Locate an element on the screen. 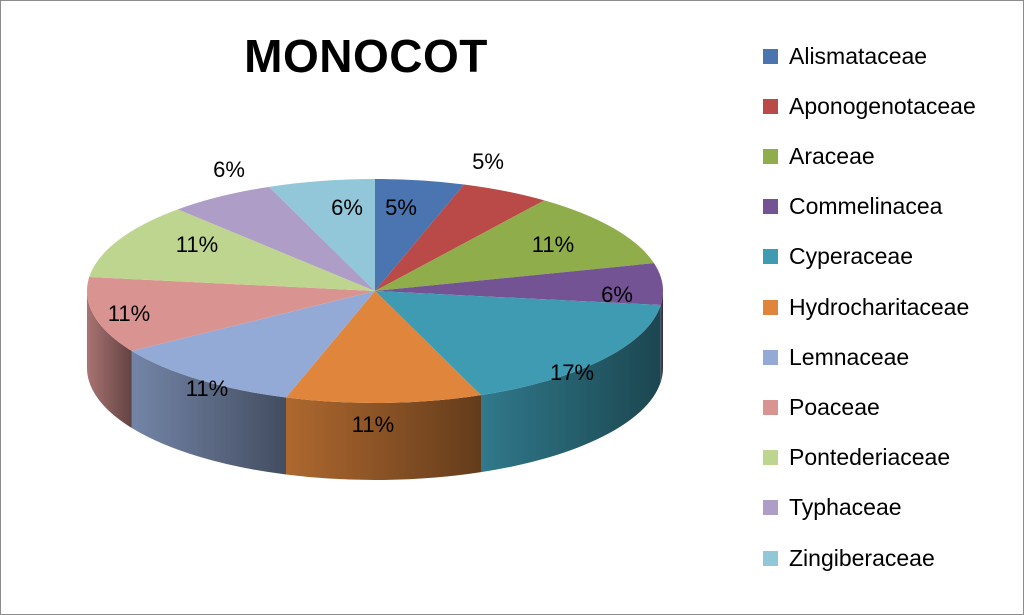 Image resolution: width=1024 pixels, height=615 pixels. pie-side-poaceae is located at coordinates (109, 360).